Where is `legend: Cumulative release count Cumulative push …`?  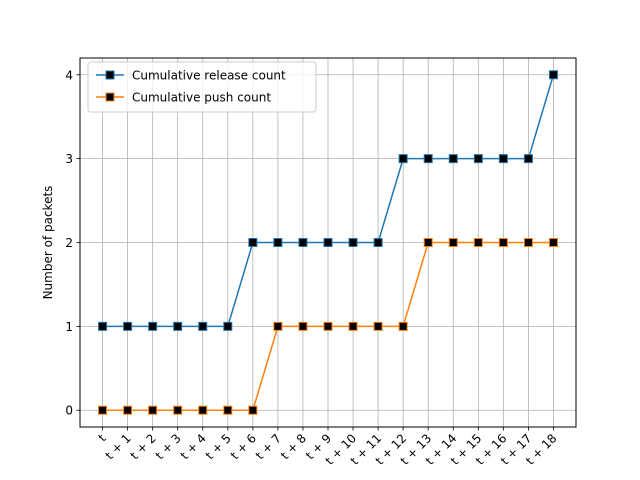 legend: Cumulative release count Cumulative push … is located at coordinates (202, 87).